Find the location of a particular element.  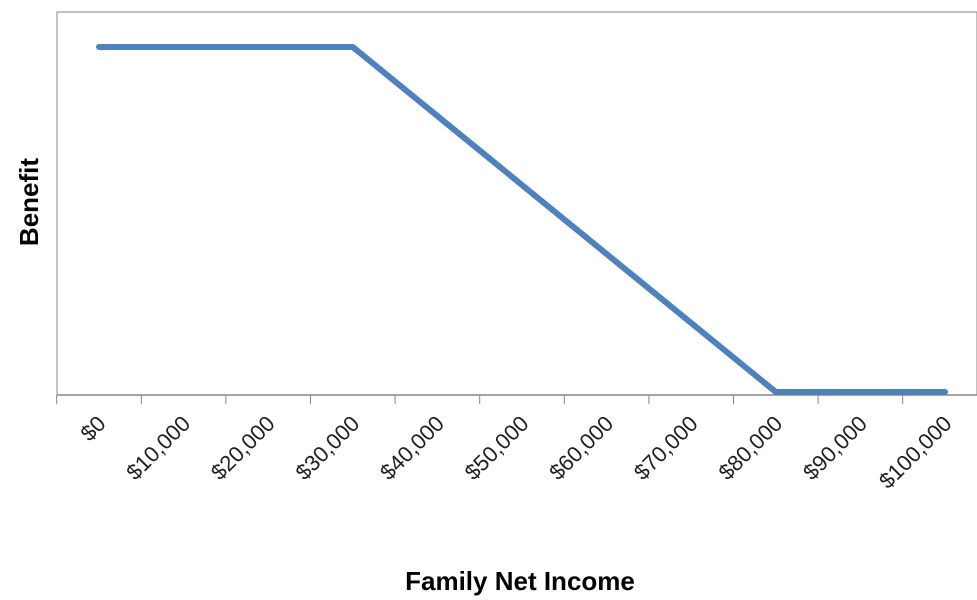

x-axis-title: Family Net Income is located at coordinates (520, 581).